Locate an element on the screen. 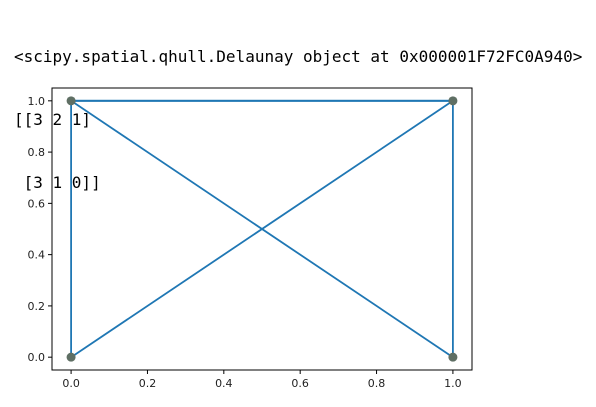 The image size is (596, 407). x-tick-label: 0.4 is located at coordinates (224, 383).